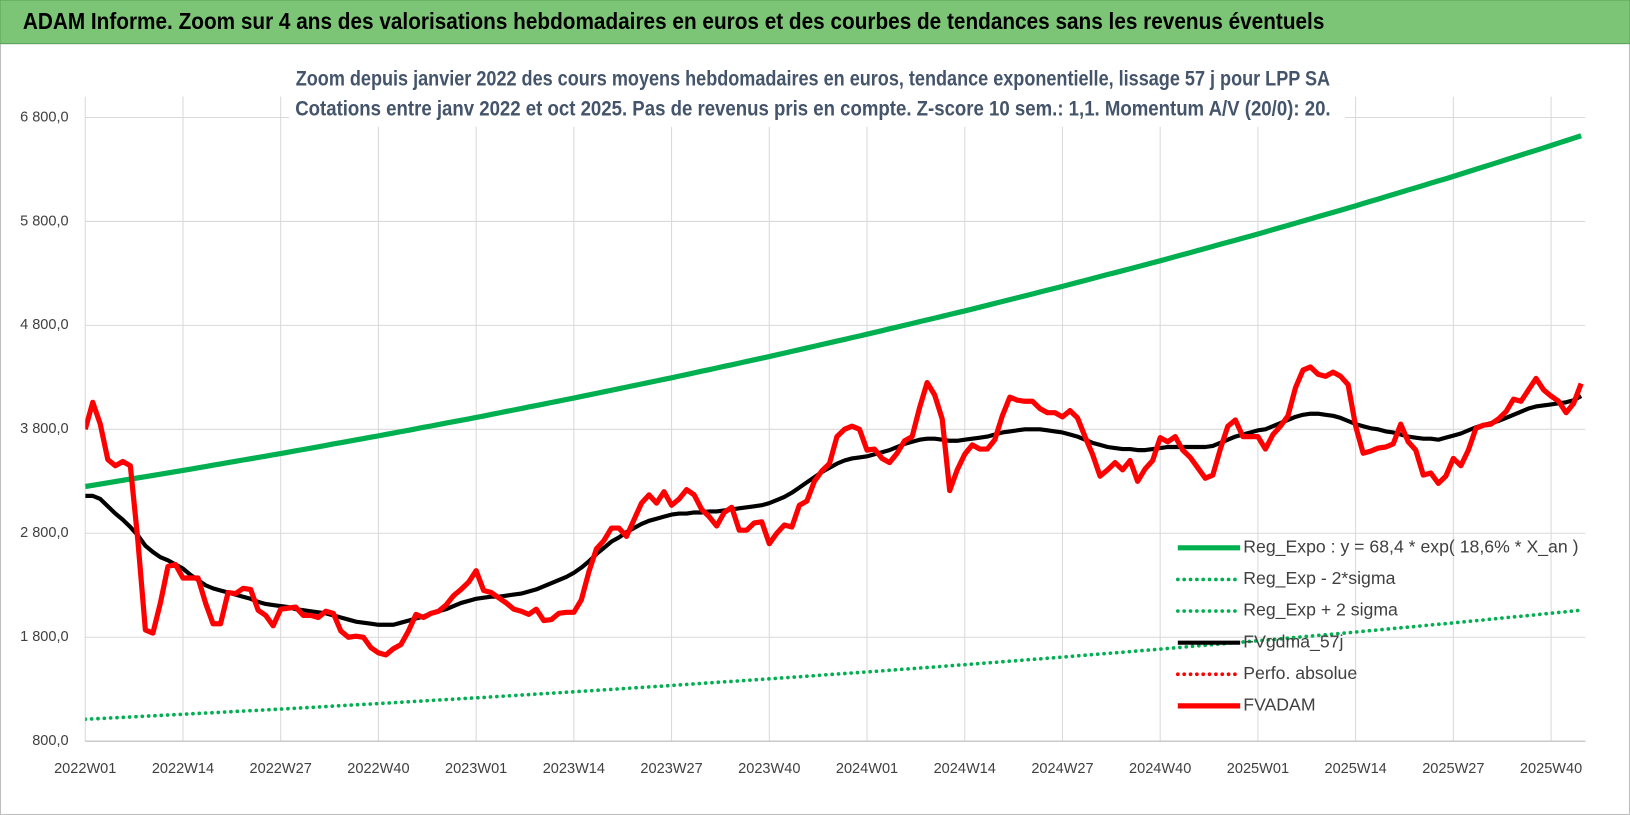  I want to click on x-tick-label: 2025W40, so click(1551, 769).